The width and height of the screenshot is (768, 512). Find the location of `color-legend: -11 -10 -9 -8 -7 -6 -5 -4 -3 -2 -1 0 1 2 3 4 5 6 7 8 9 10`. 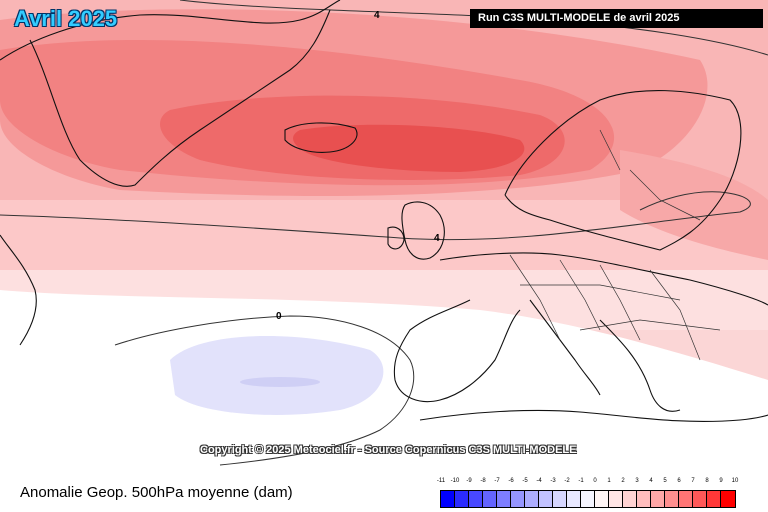

color-legend: -11 -10 -9 -8 -7 -6 -5 -4 -3 -2 -1 0 1 2 3 4 5 6 7 8 9 10 is located at coordinates (594, 493).